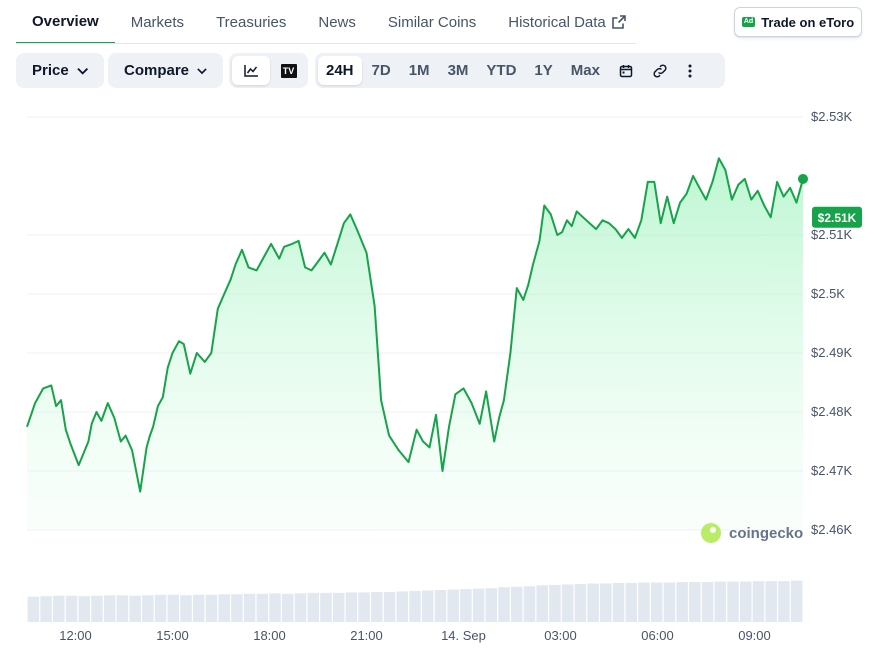 The height and width of the screenshot is (649, 882). Describe the element at coordinates (690, 70) in the screenshot. I see `more-options-button` at that location.